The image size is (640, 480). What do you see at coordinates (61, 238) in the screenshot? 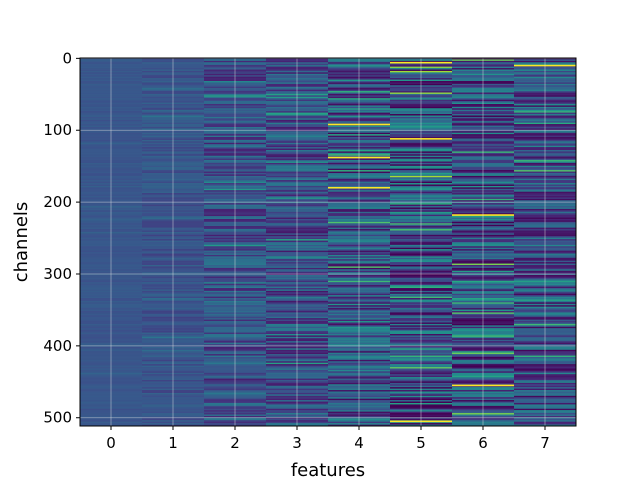
I see `y-axis-ticks: 0 100 200 300 400 500` at bounding box center [61, 238].